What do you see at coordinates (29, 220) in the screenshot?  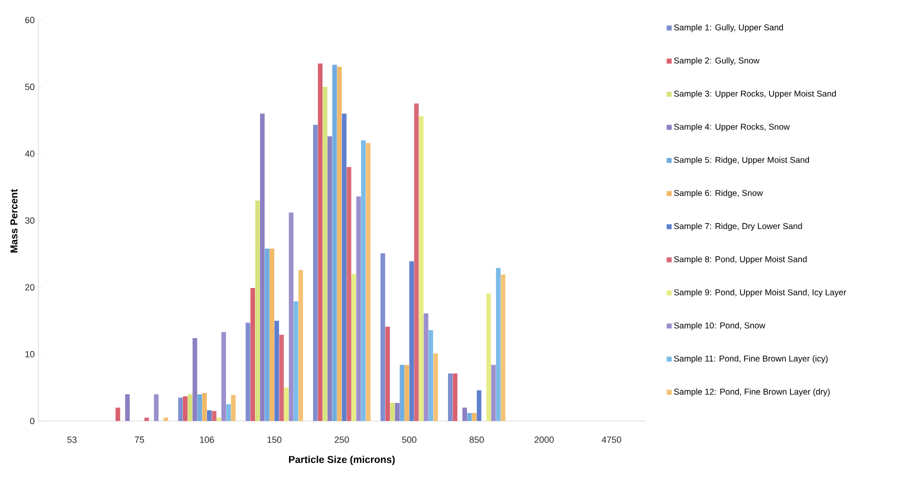 I see `y-tick-label: 30` at bounding box center [29, 220].